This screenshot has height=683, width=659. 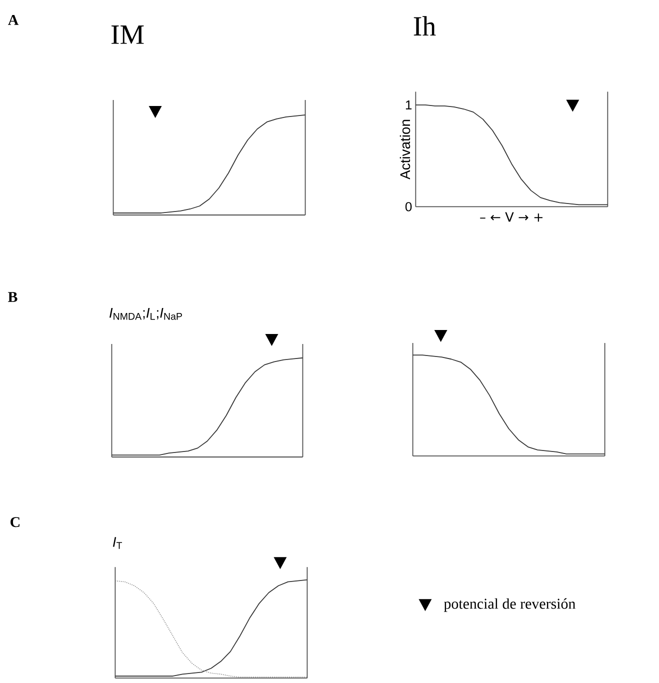 I want to click on y-axis-title: Activation, so click(x=405, y=150).